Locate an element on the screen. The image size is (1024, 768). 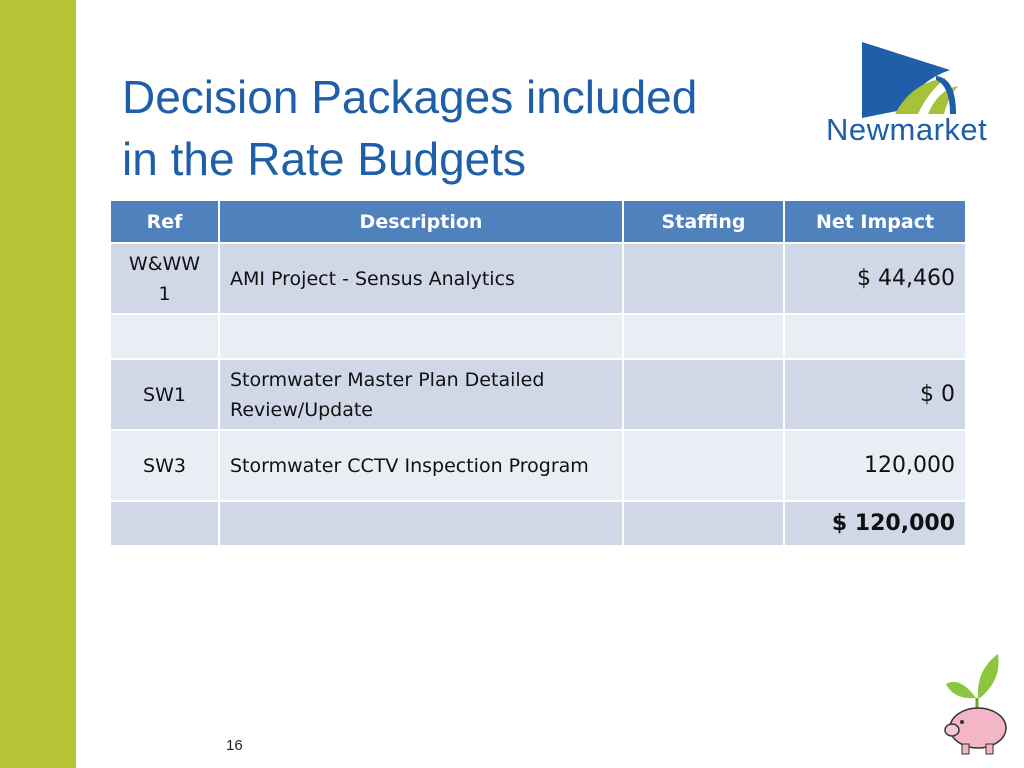
header-cell: Staffing is located at coordinates (703, 221).